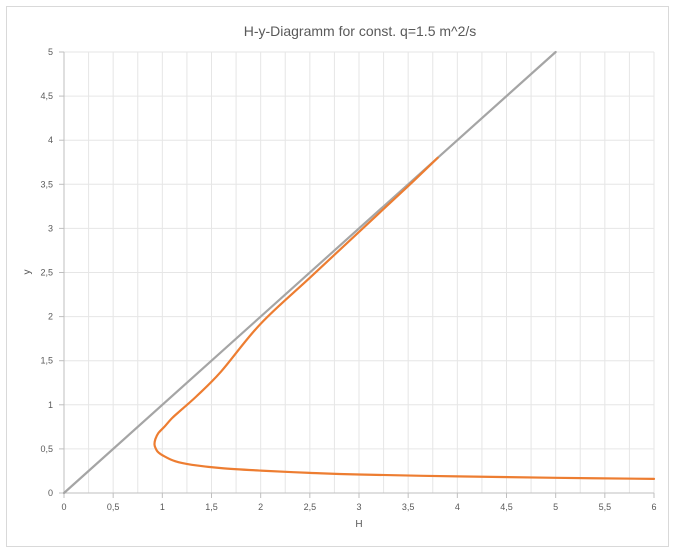 Image resolution: width=676 pixels, height=553 pixels. Describe the element at coordinates (46, 184) in the screenshot. I see `y-tick-label: 3,5` at that location.